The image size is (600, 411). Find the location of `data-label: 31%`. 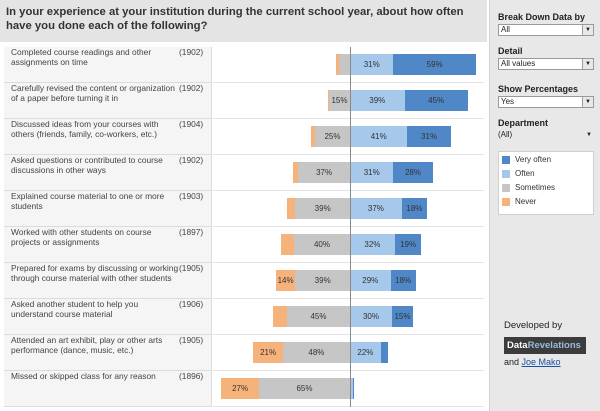

data-label: 31% is located at coordinates (429, 136).